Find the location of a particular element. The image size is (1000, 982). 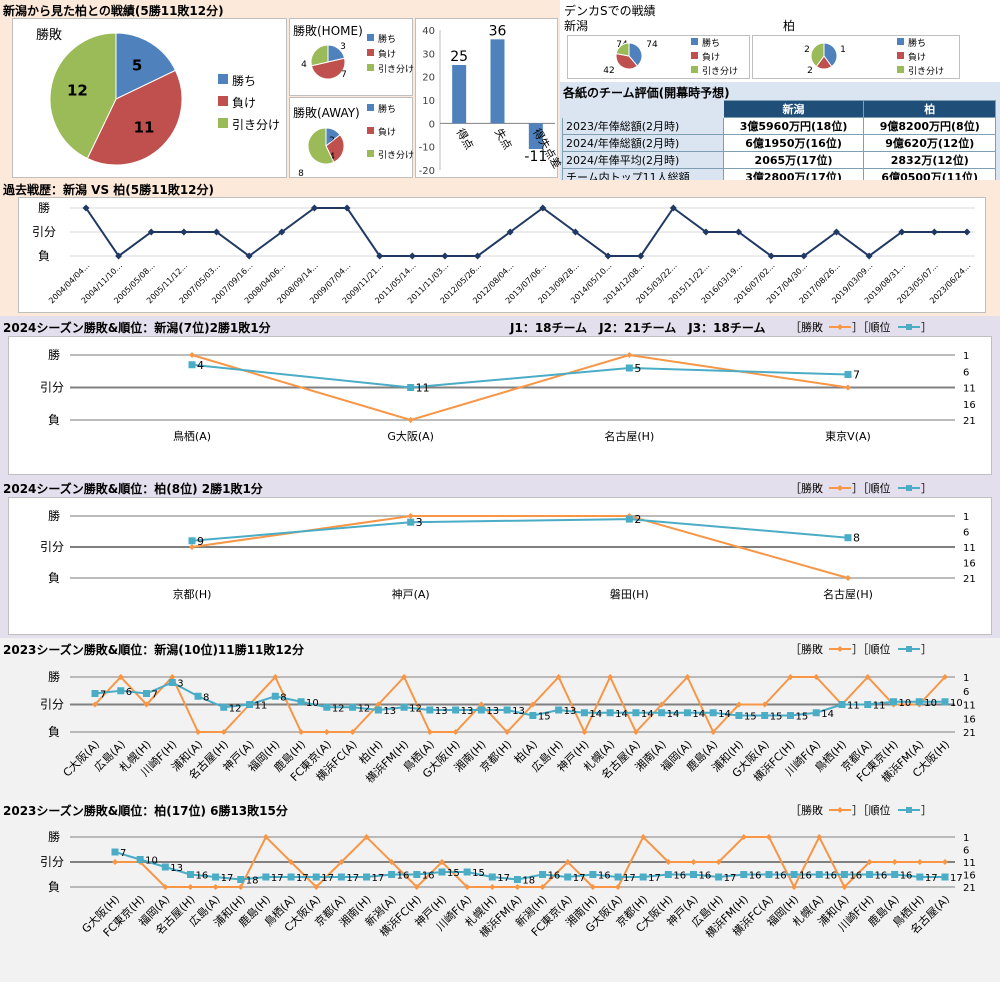

season-2024-kashiwa-rank-value-label: 8 is located at coordinates (856, 538).